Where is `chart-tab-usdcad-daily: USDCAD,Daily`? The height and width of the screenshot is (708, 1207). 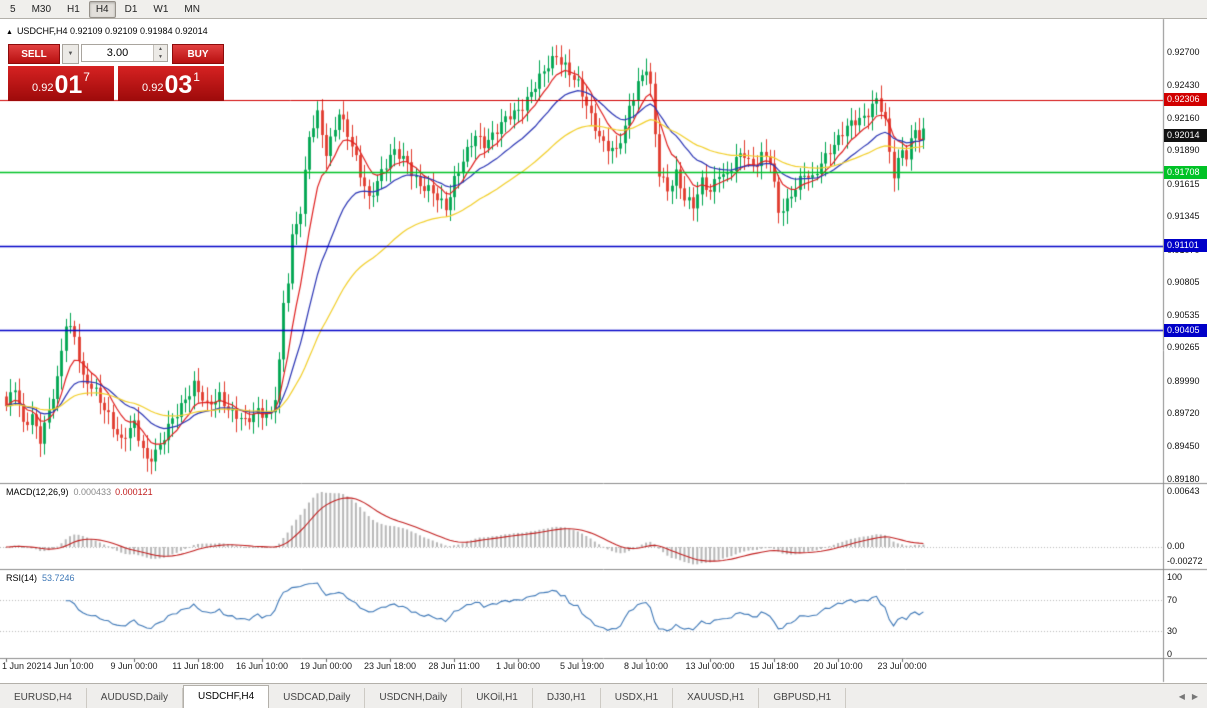
chart-tab-usdcad-daily: USDCAD,Daily is located at coordinates (317, 698).